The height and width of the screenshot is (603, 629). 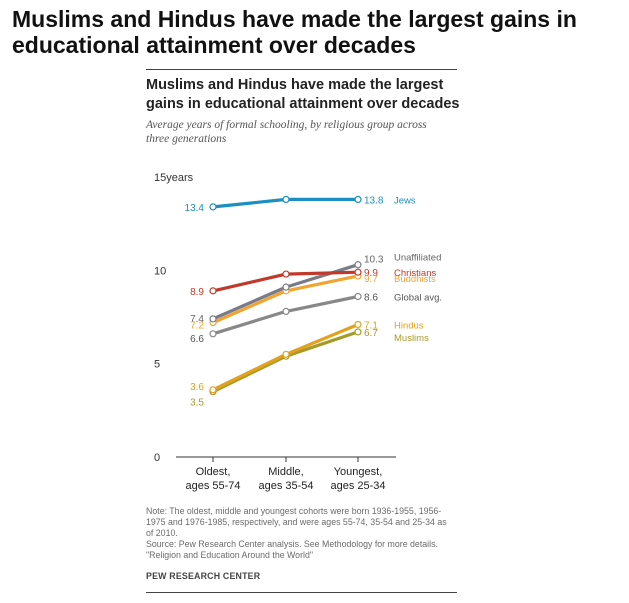 I want to click on note-line: of 2010., so click(x=162, y=533).